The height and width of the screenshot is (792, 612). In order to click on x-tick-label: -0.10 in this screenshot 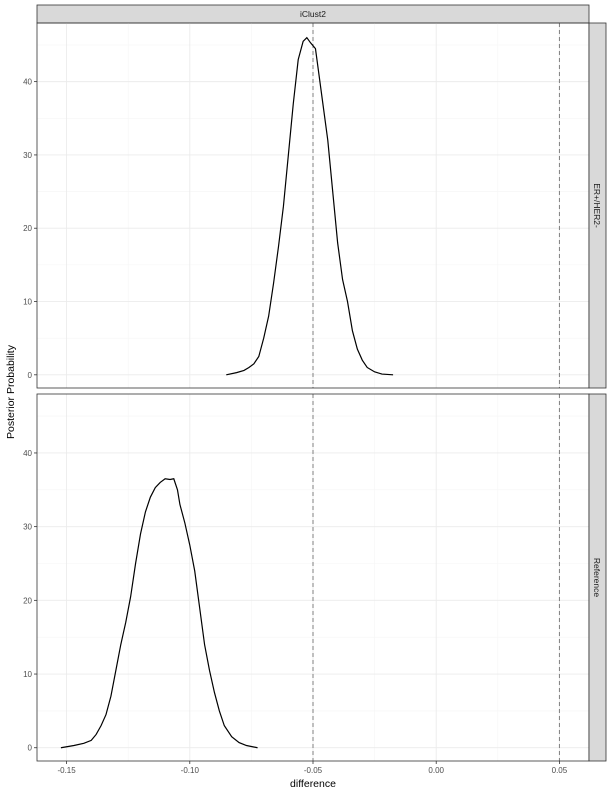, I will do `click(190, 770)`.